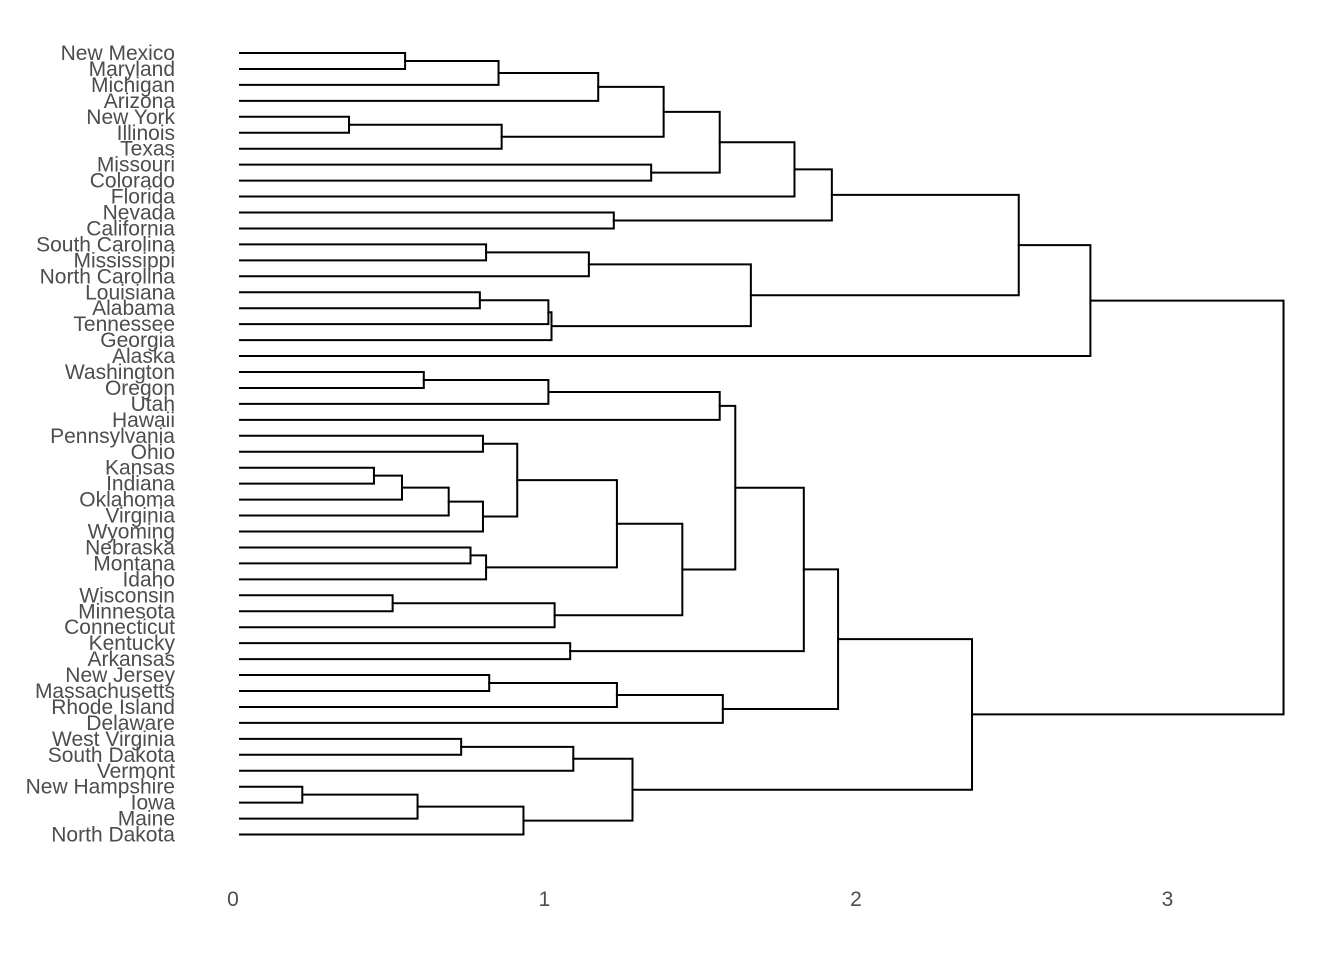 The width and height of the screenshot is (1344, 960). I want to click on leaf-label-kansas: Kansas, so click(140, 468).